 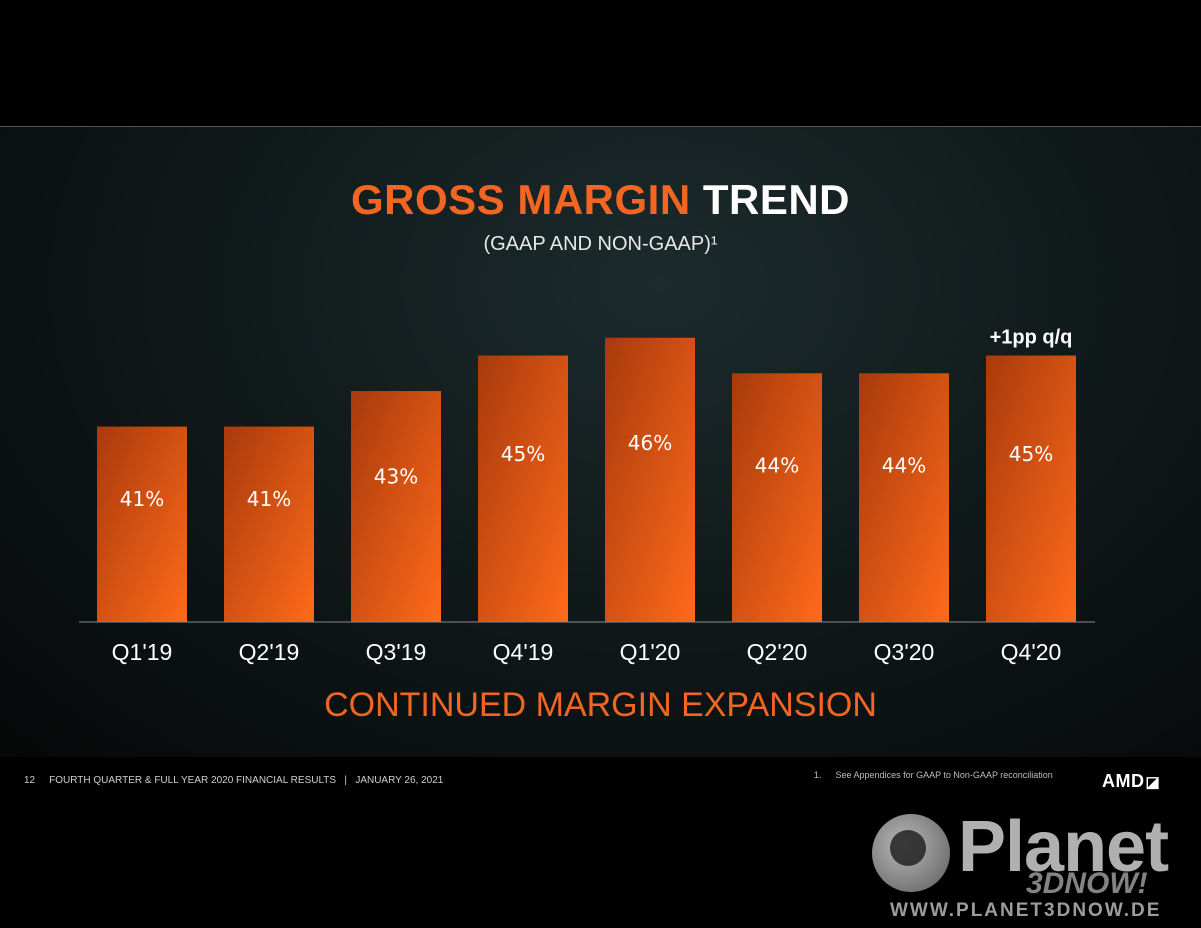 I want to click on page-number: 12, so click(x=30, y=780).